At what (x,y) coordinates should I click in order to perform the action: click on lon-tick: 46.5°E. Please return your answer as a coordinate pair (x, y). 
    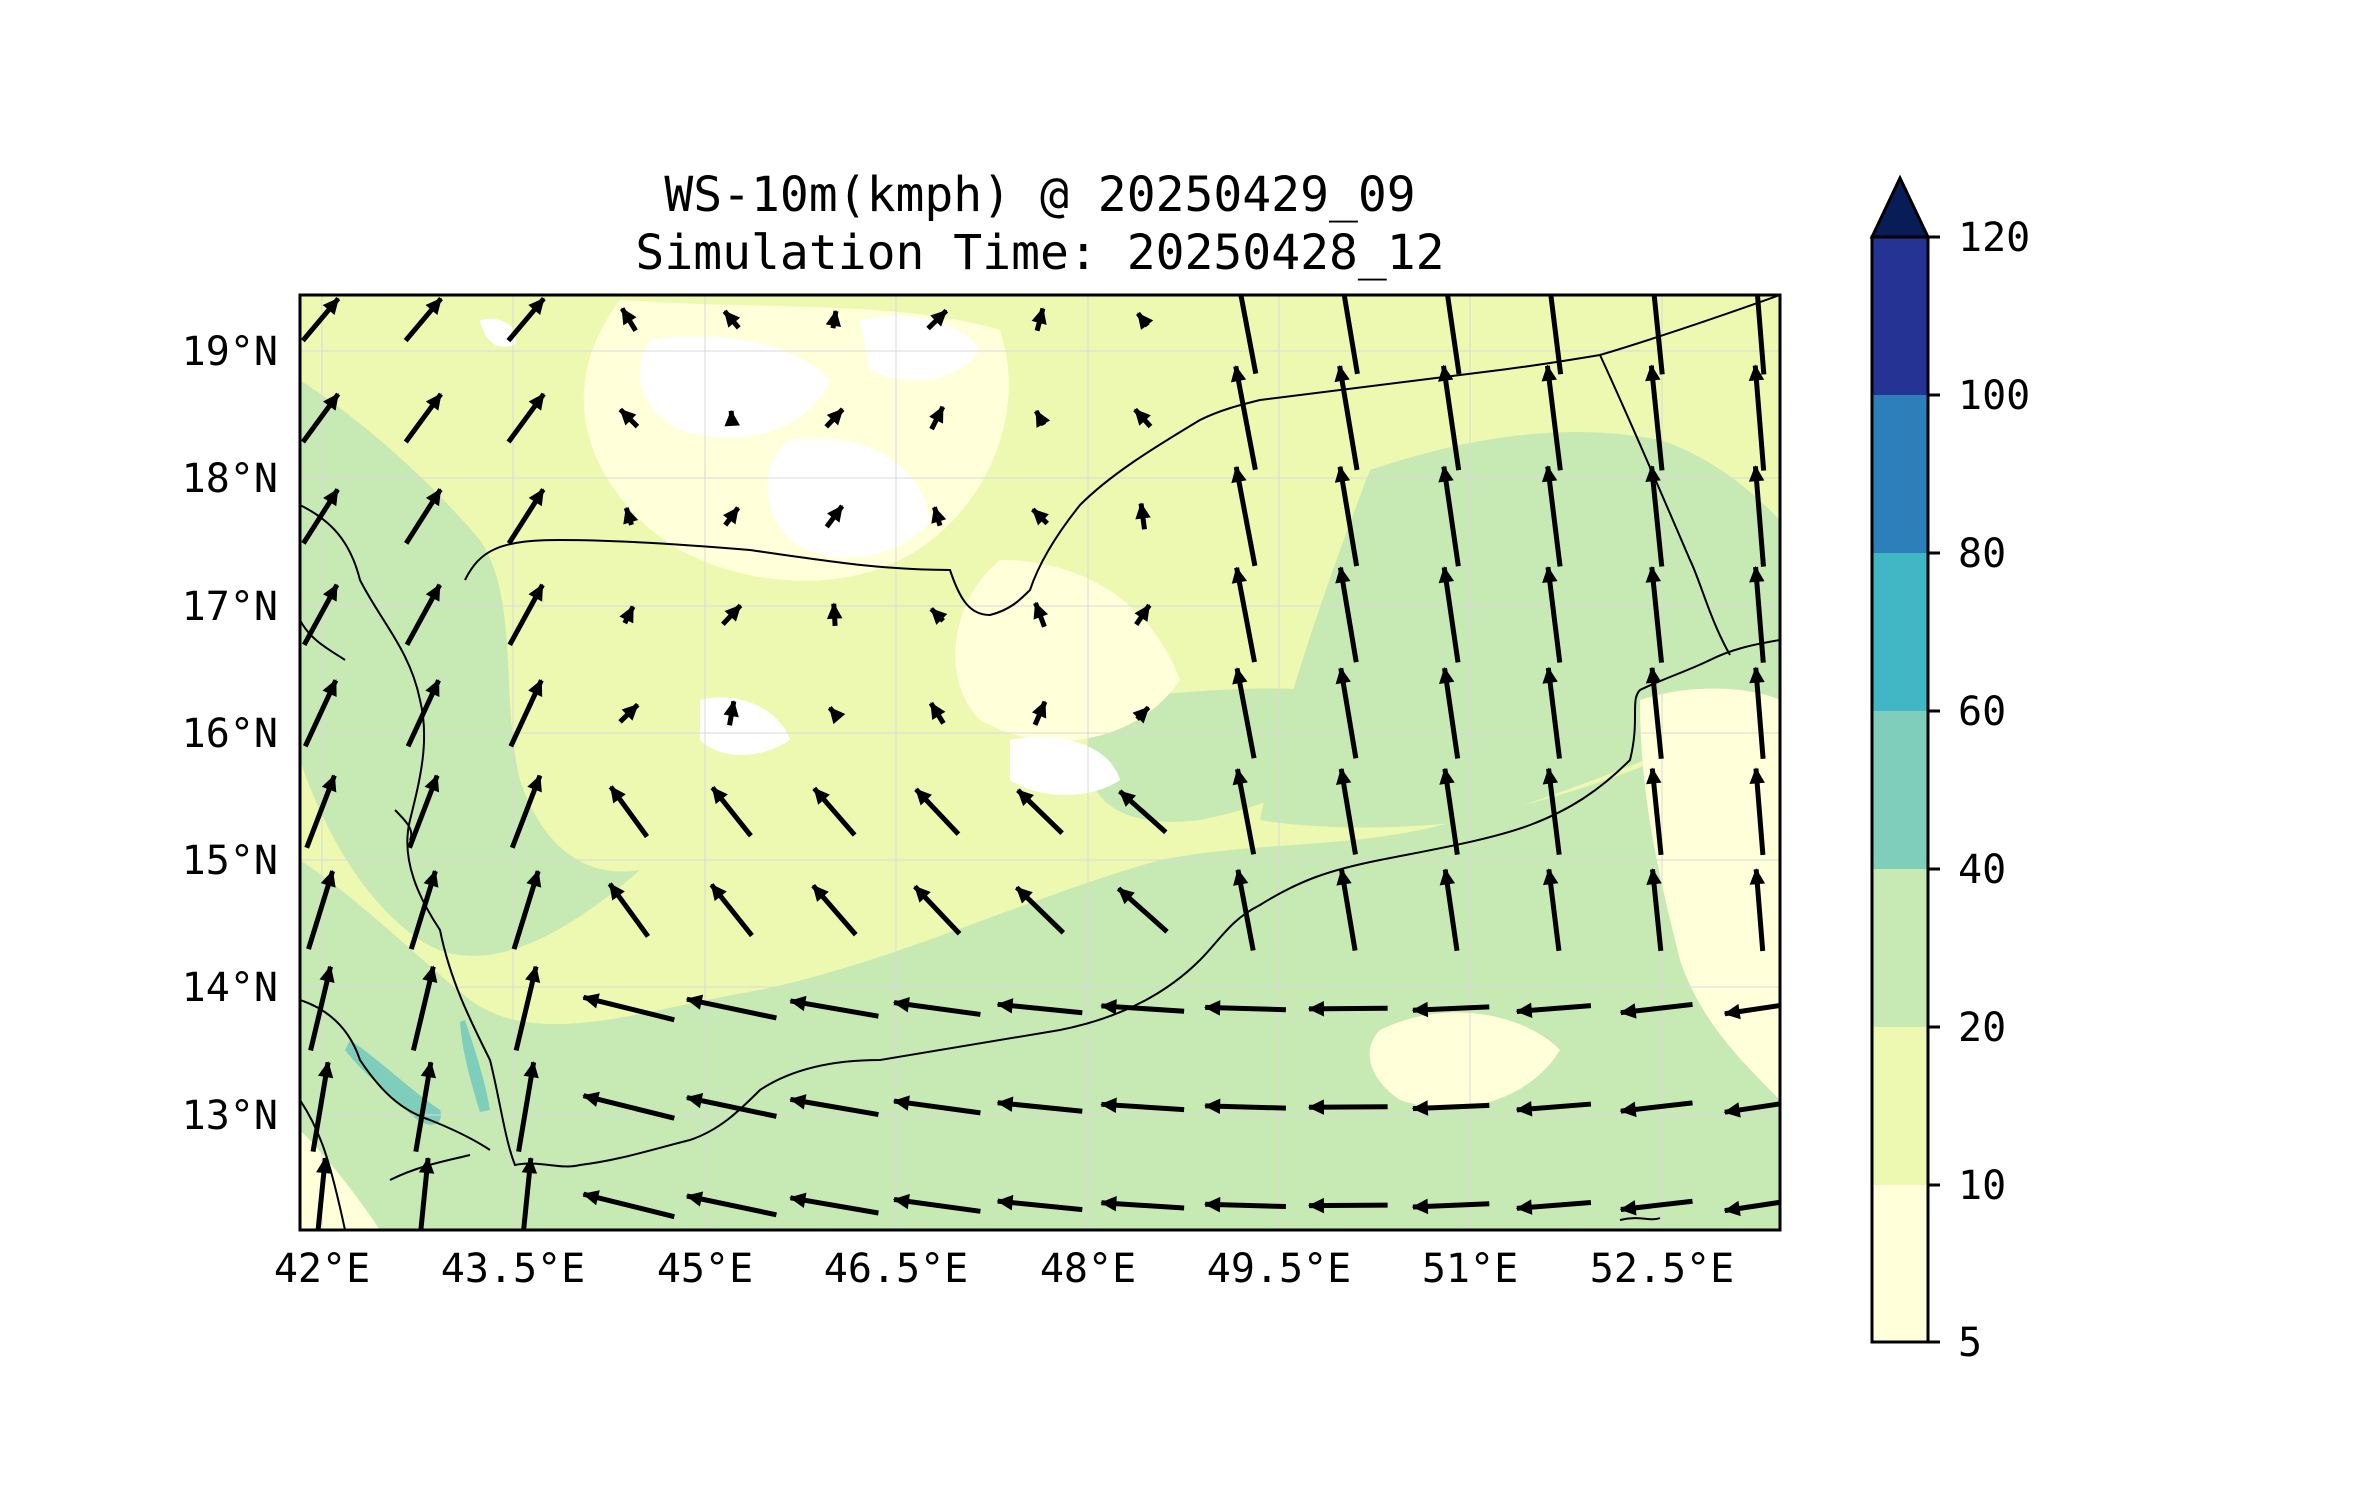
    Looking at the image, I should click on (896, 1269).